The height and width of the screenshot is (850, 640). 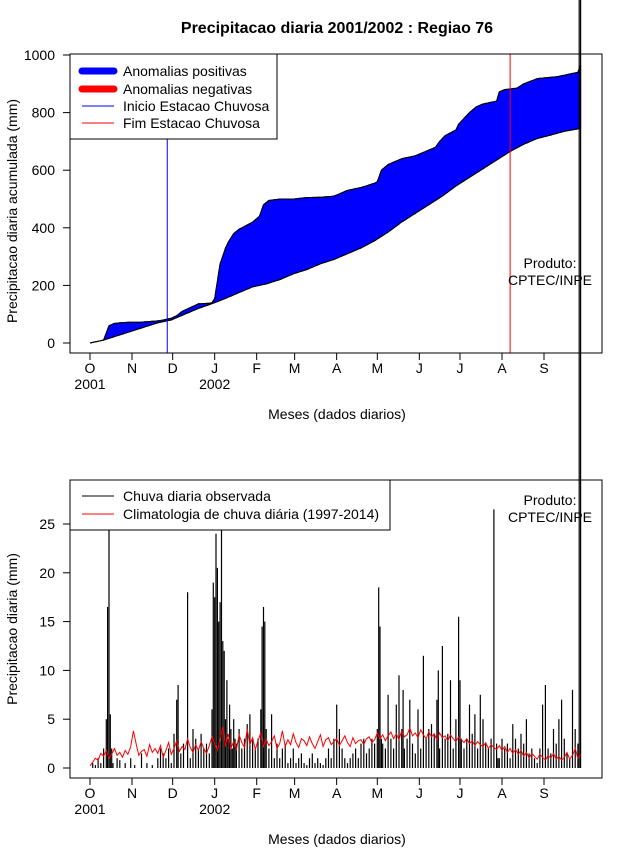 I want to click on bottom-x-axis-label: Meses (dados diarios), so click(x=337, y=839).